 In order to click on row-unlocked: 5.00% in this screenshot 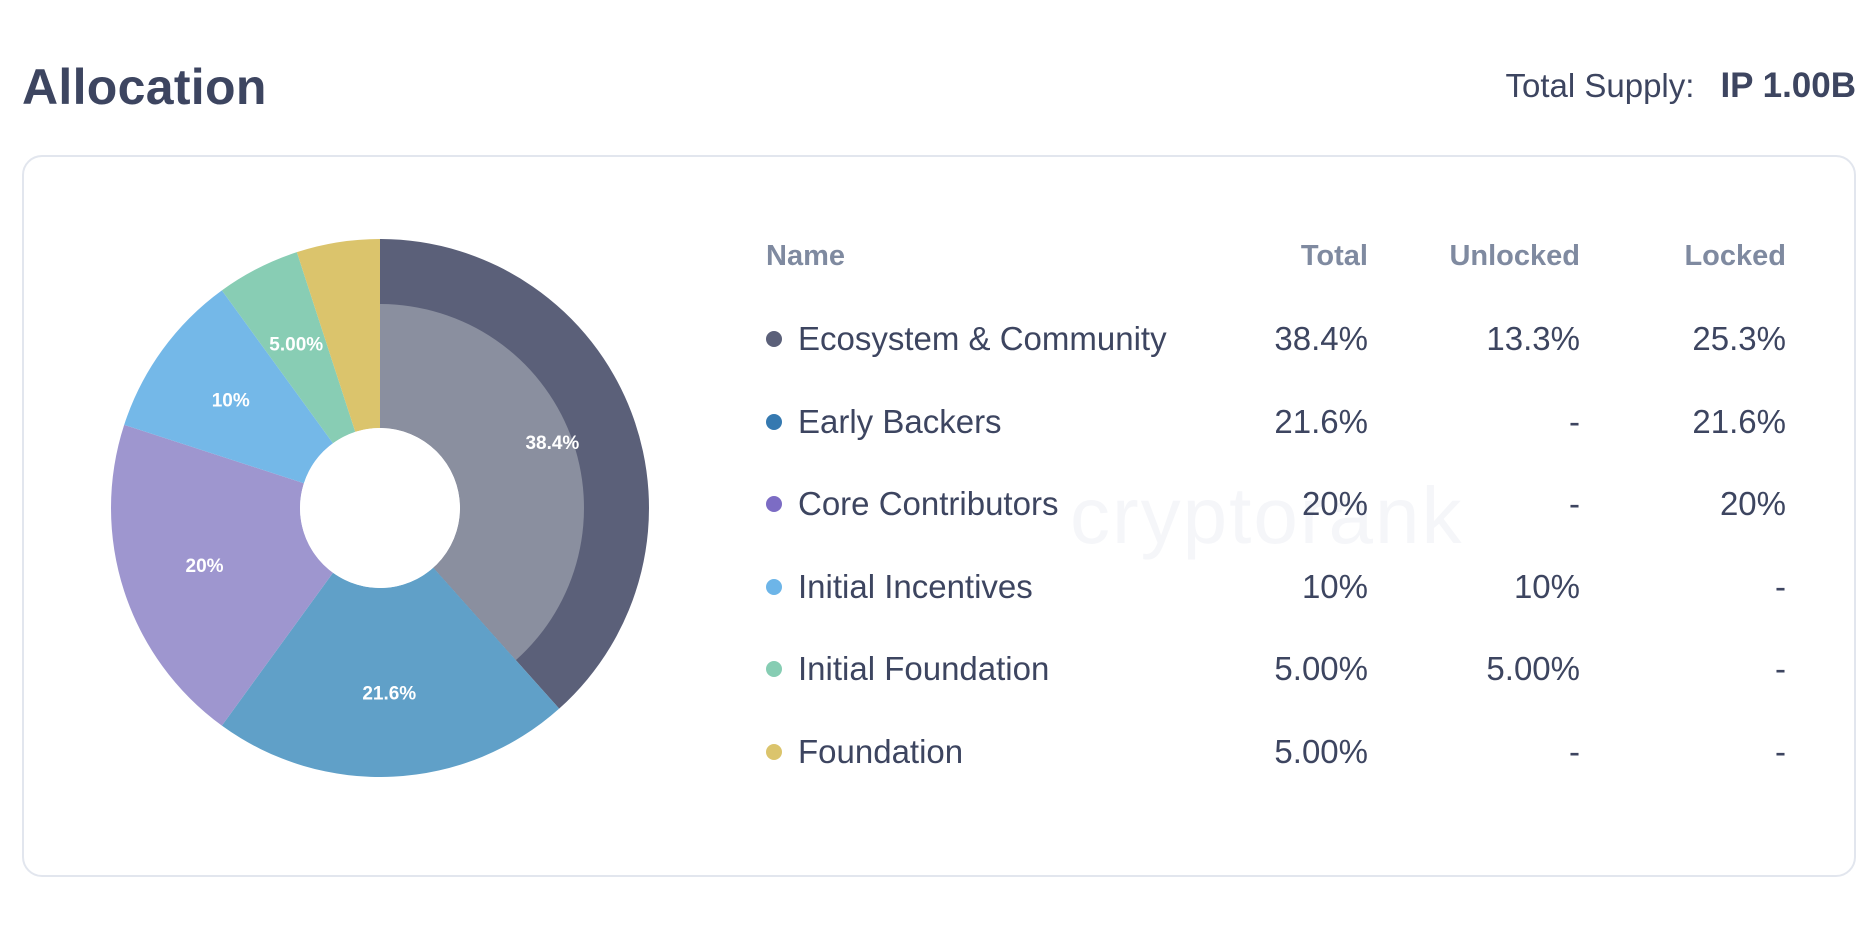, I will do `click(1533, 669)`.